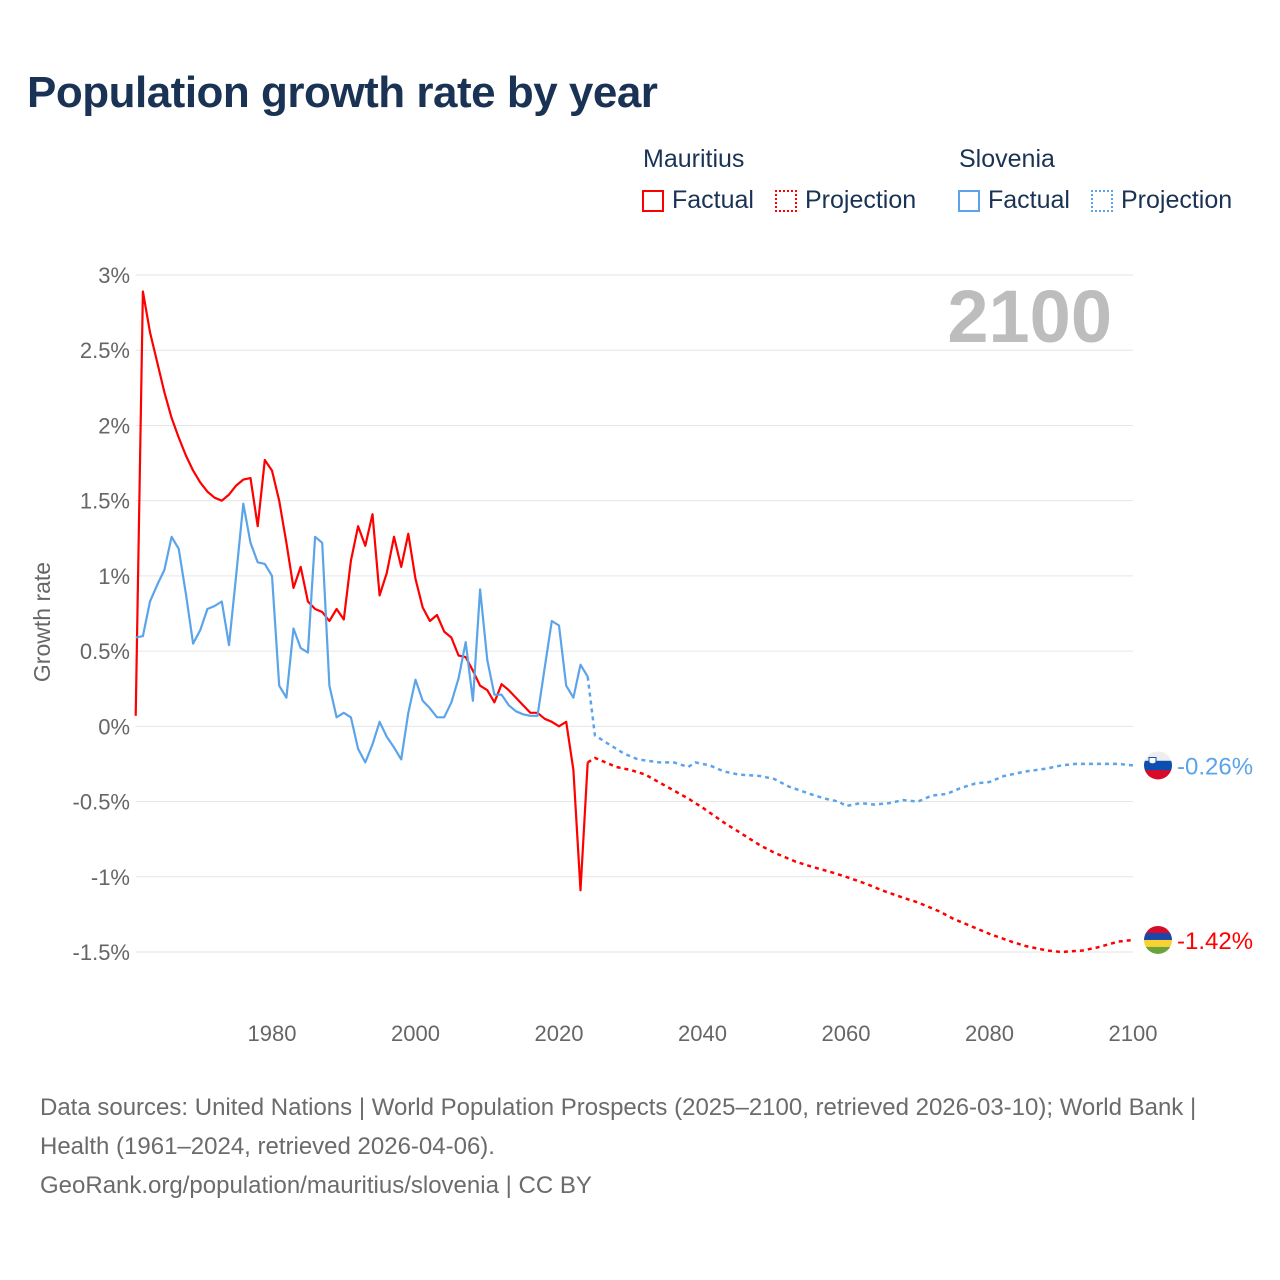  Describe the element at coordinates (101, 952) in the screenshot. I see `y-tick-label: -1.5%` at that location.